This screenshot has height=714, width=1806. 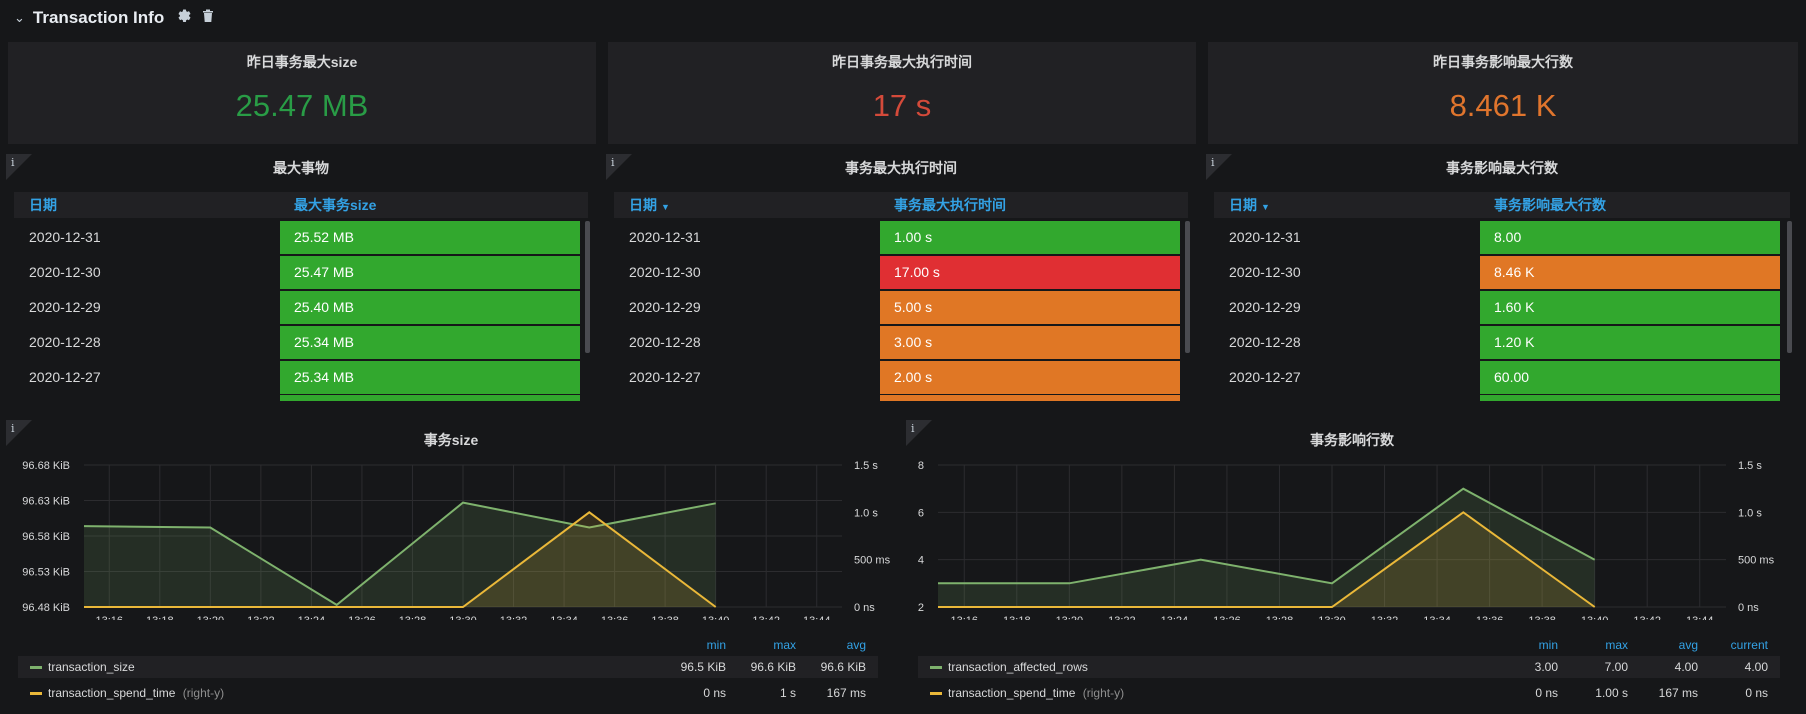 What do you see at coordinates (1012, 693) in the screenshot?
I see `legend-series-label: transaction_spend_time` at bounding box center [1012, 693].